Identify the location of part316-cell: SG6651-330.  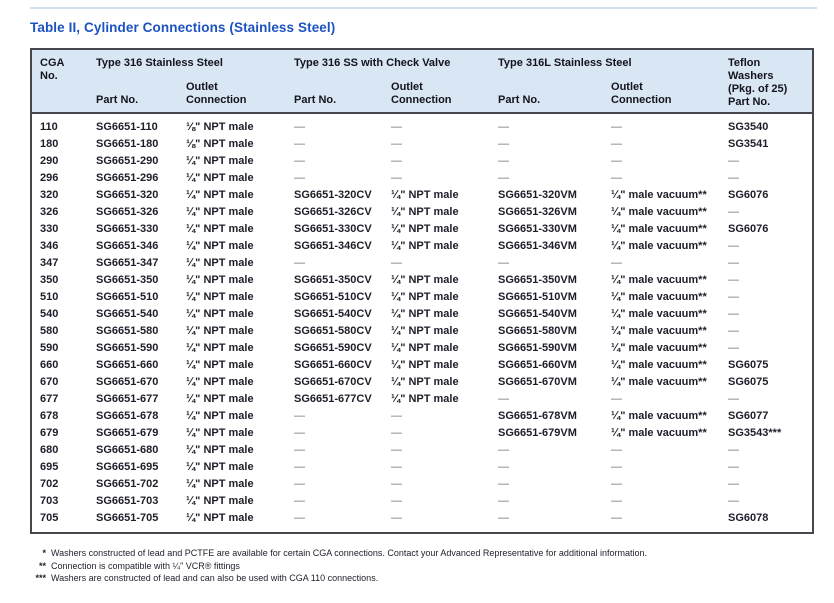
(127, 229).